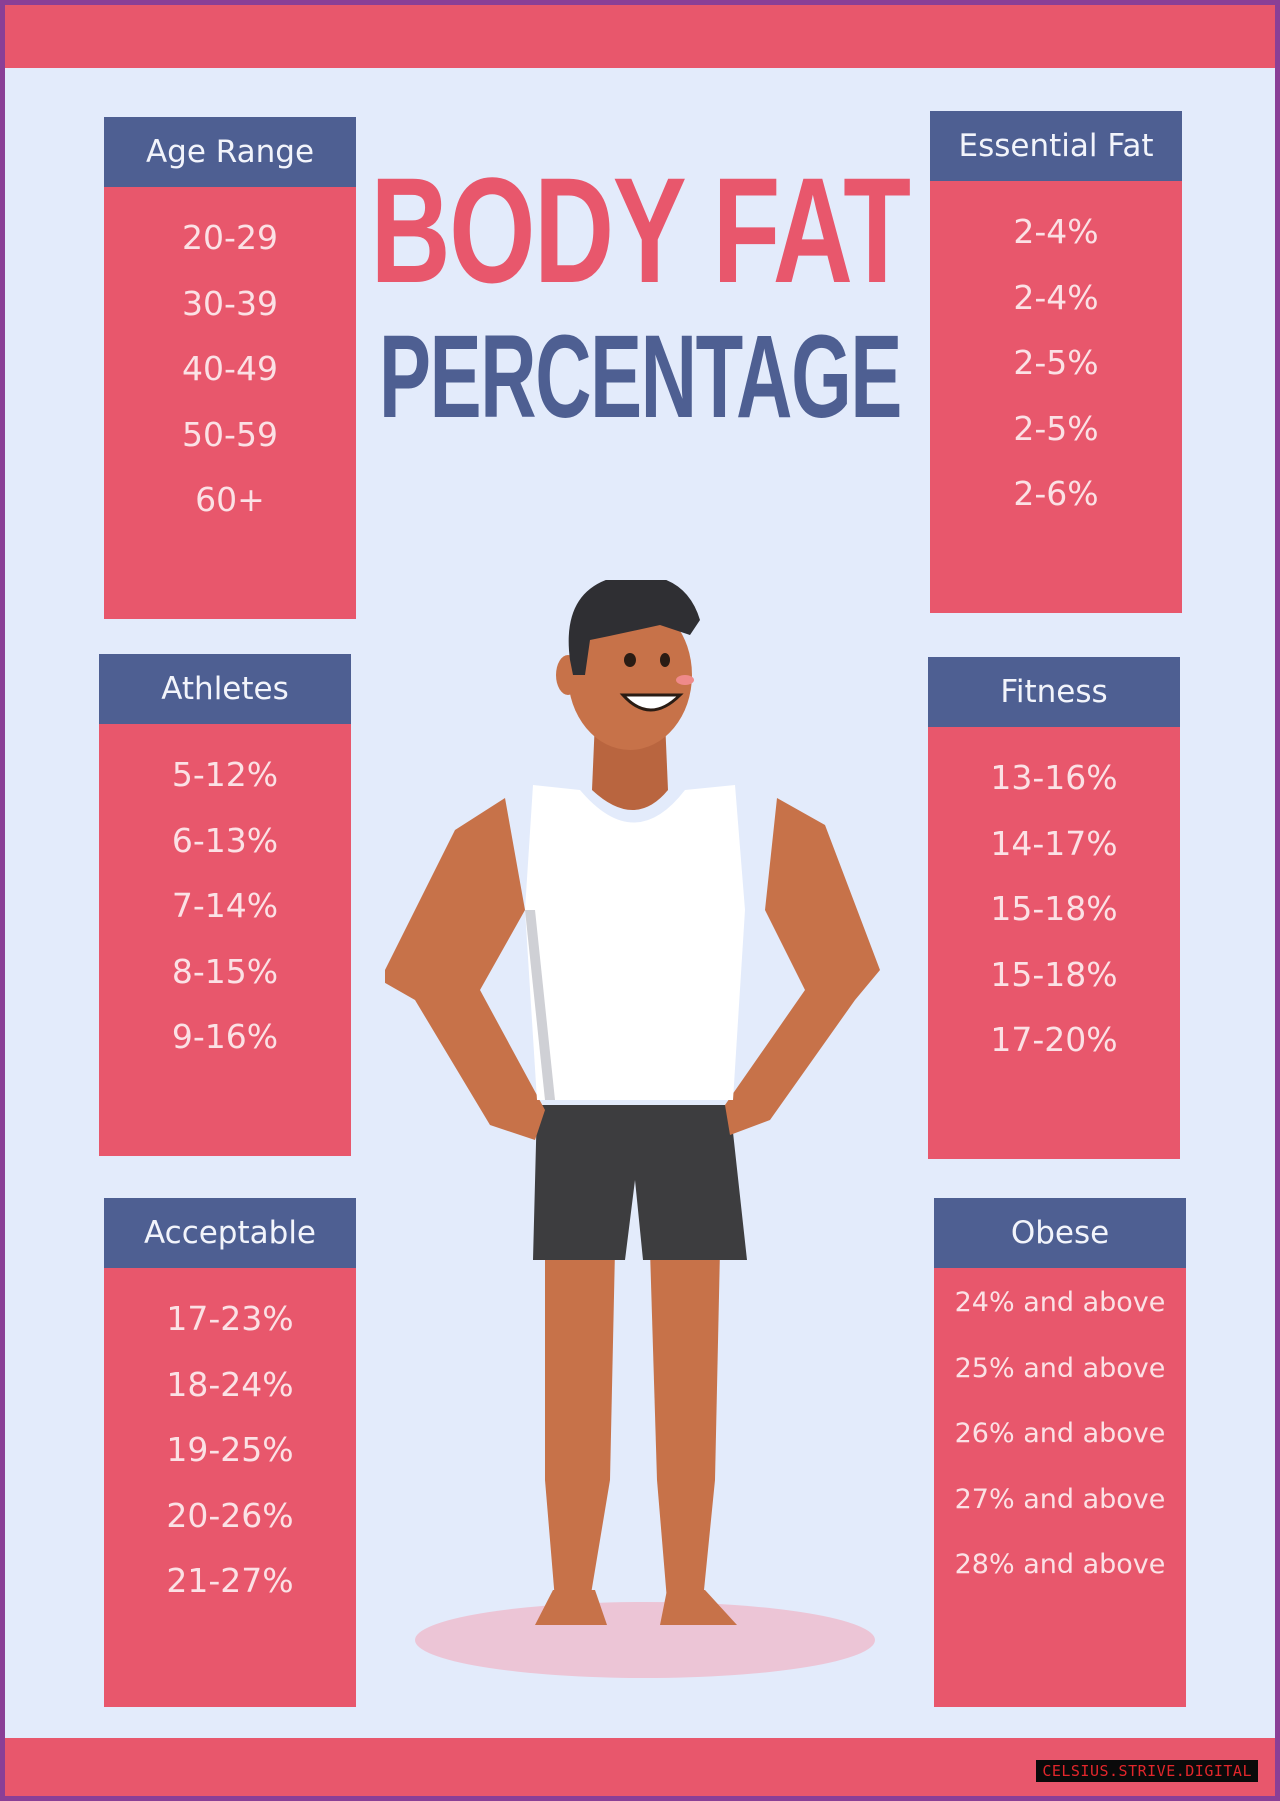  What do you see at coordinates (230, 500) in the screenshot?
I see `panel-row: 60+` at bounding box center [230, 500].